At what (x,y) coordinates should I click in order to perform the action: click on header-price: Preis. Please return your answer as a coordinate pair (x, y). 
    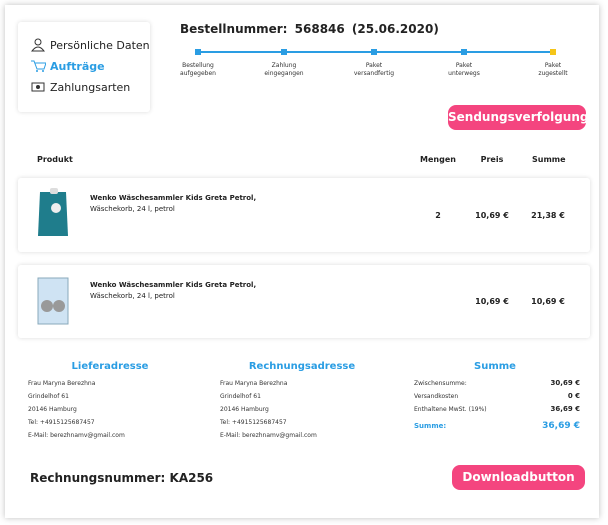
    Looking at the image, I should click on (492, 159).